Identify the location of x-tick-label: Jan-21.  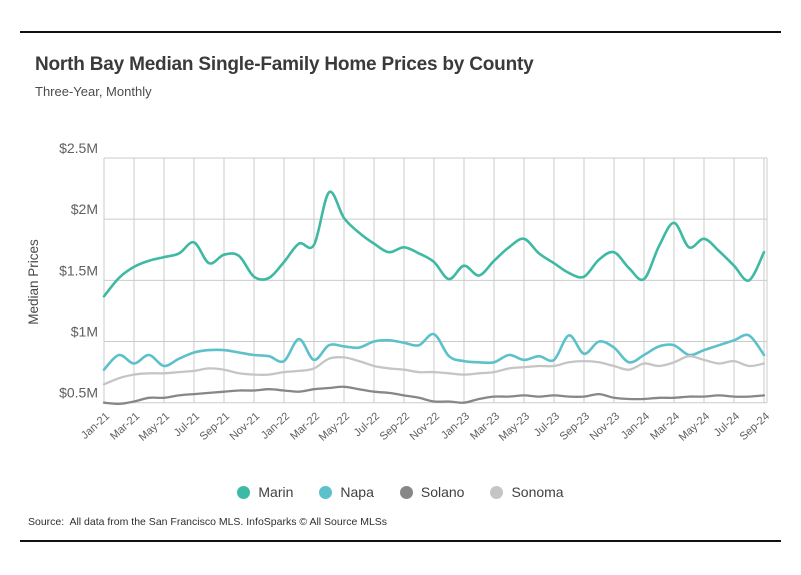
(95, 425).